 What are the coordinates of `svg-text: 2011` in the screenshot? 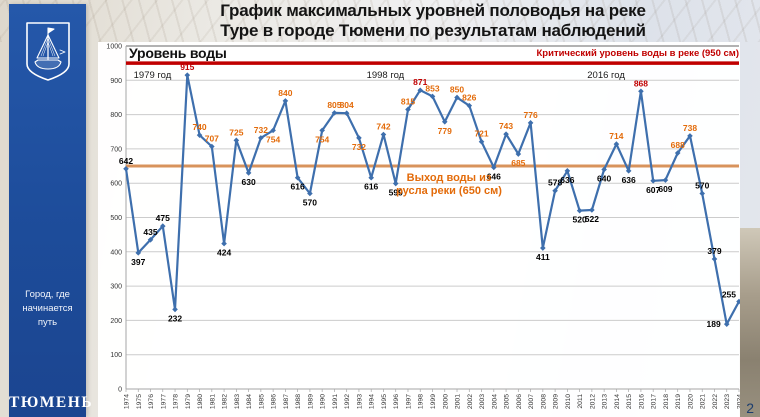 It's located at (580, 401).